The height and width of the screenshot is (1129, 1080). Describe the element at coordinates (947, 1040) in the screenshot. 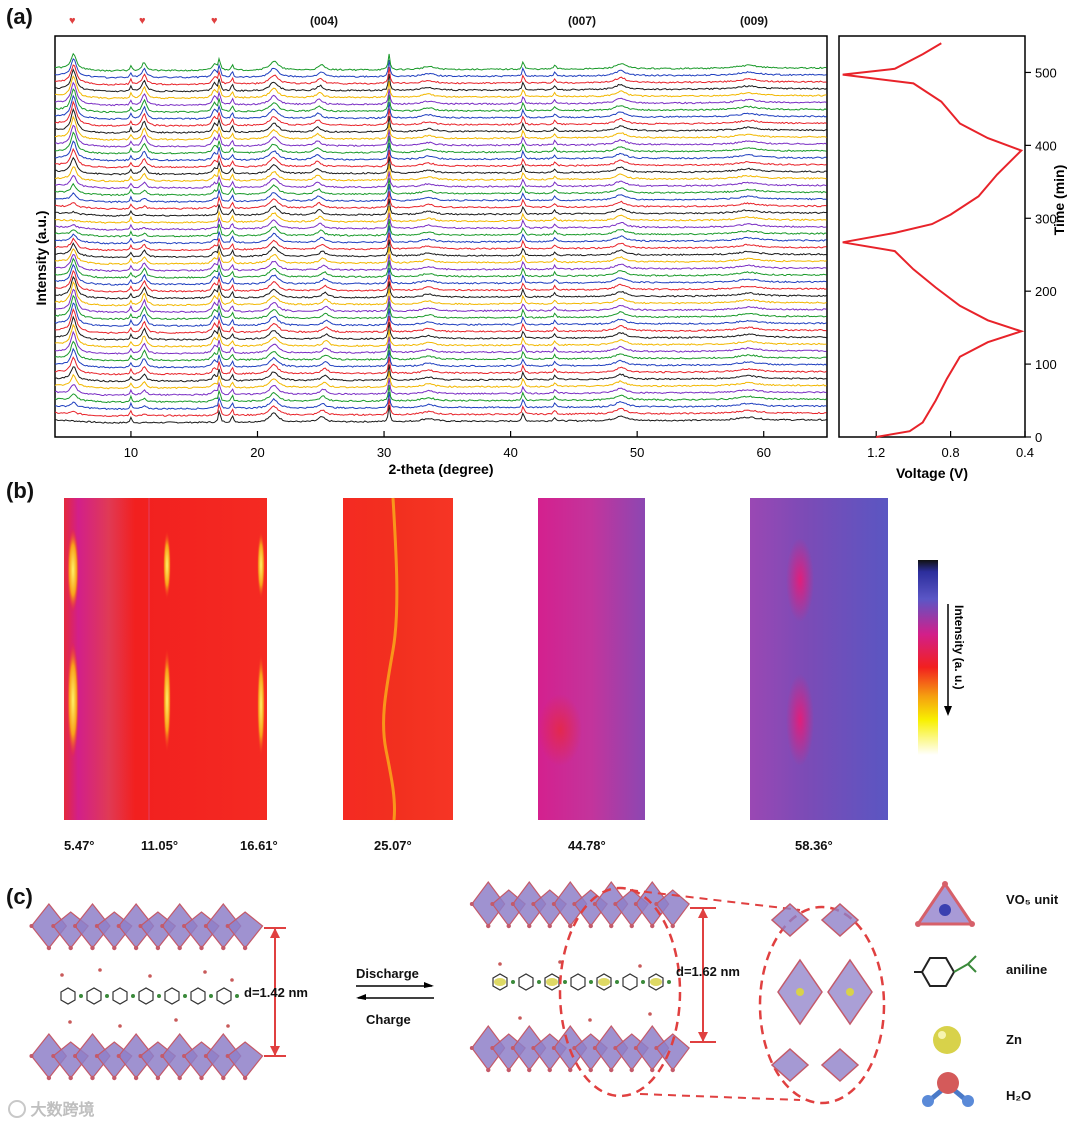

I see `zn-icon` at that location.